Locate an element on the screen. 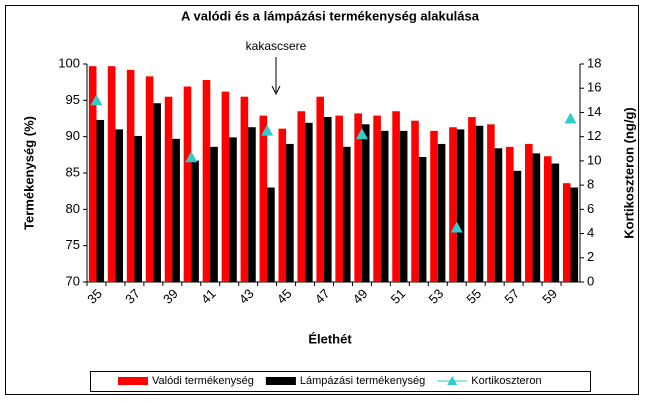  y2-tick-label: 6 is located at coordinates (590, 208).